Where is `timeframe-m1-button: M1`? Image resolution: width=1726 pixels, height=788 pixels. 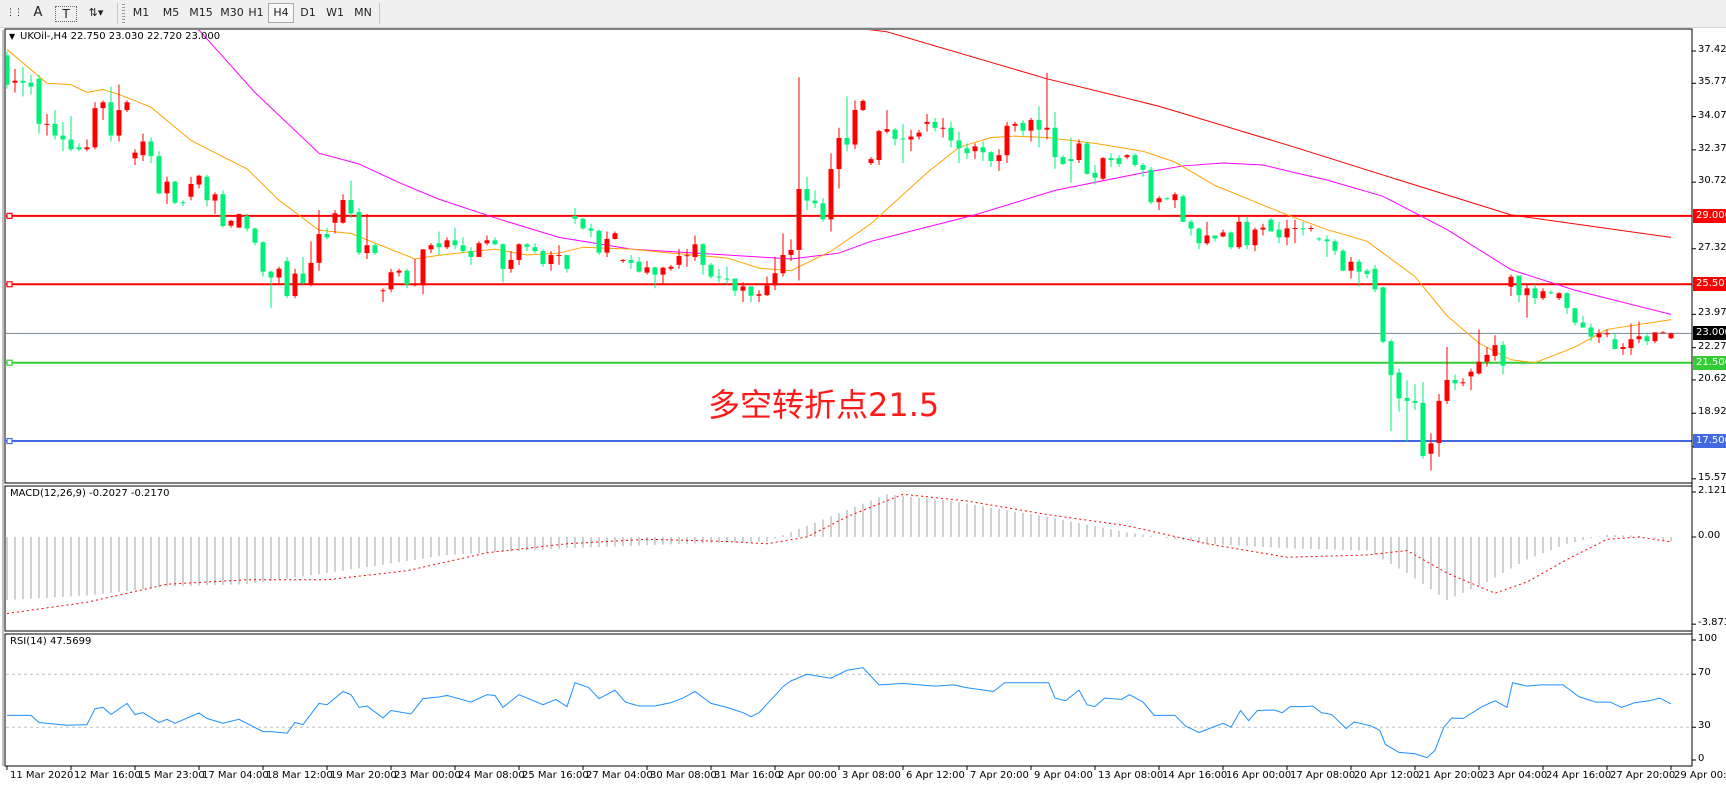
timeframe-m1-button: M1 is located at coordinates (141, 12).